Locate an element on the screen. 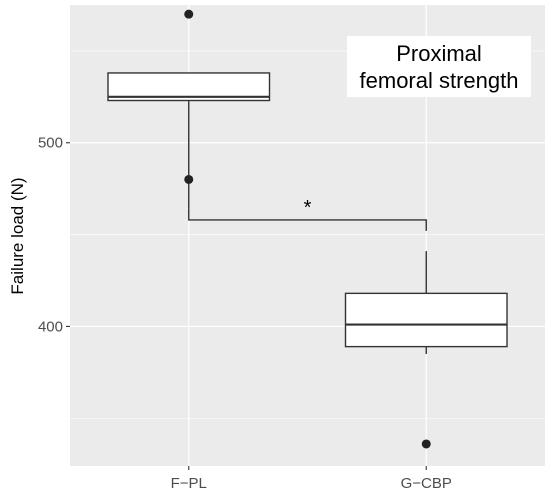  y-axis-title: Failure load (N) is located at coordinates (17, 235).